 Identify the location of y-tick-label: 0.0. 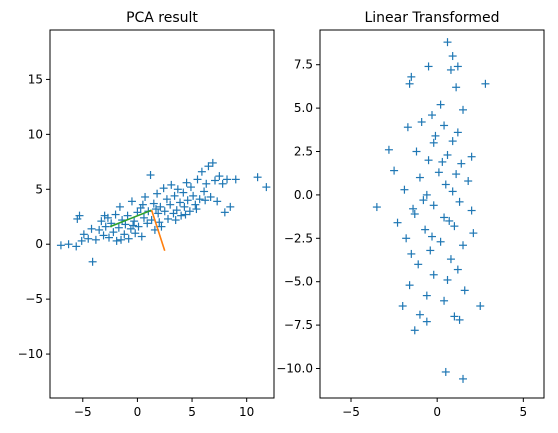
(303, 195).